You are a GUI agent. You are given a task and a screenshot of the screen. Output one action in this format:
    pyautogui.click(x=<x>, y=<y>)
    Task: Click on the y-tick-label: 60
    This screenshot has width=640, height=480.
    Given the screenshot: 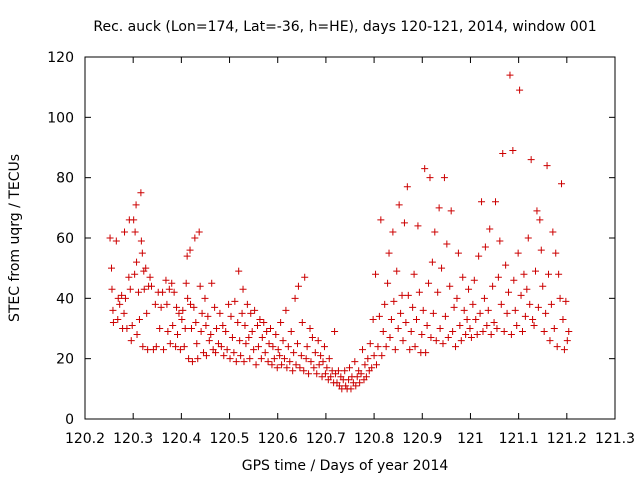 What is the action you would take?
    pyautogui.click(x=65, y=239)
    